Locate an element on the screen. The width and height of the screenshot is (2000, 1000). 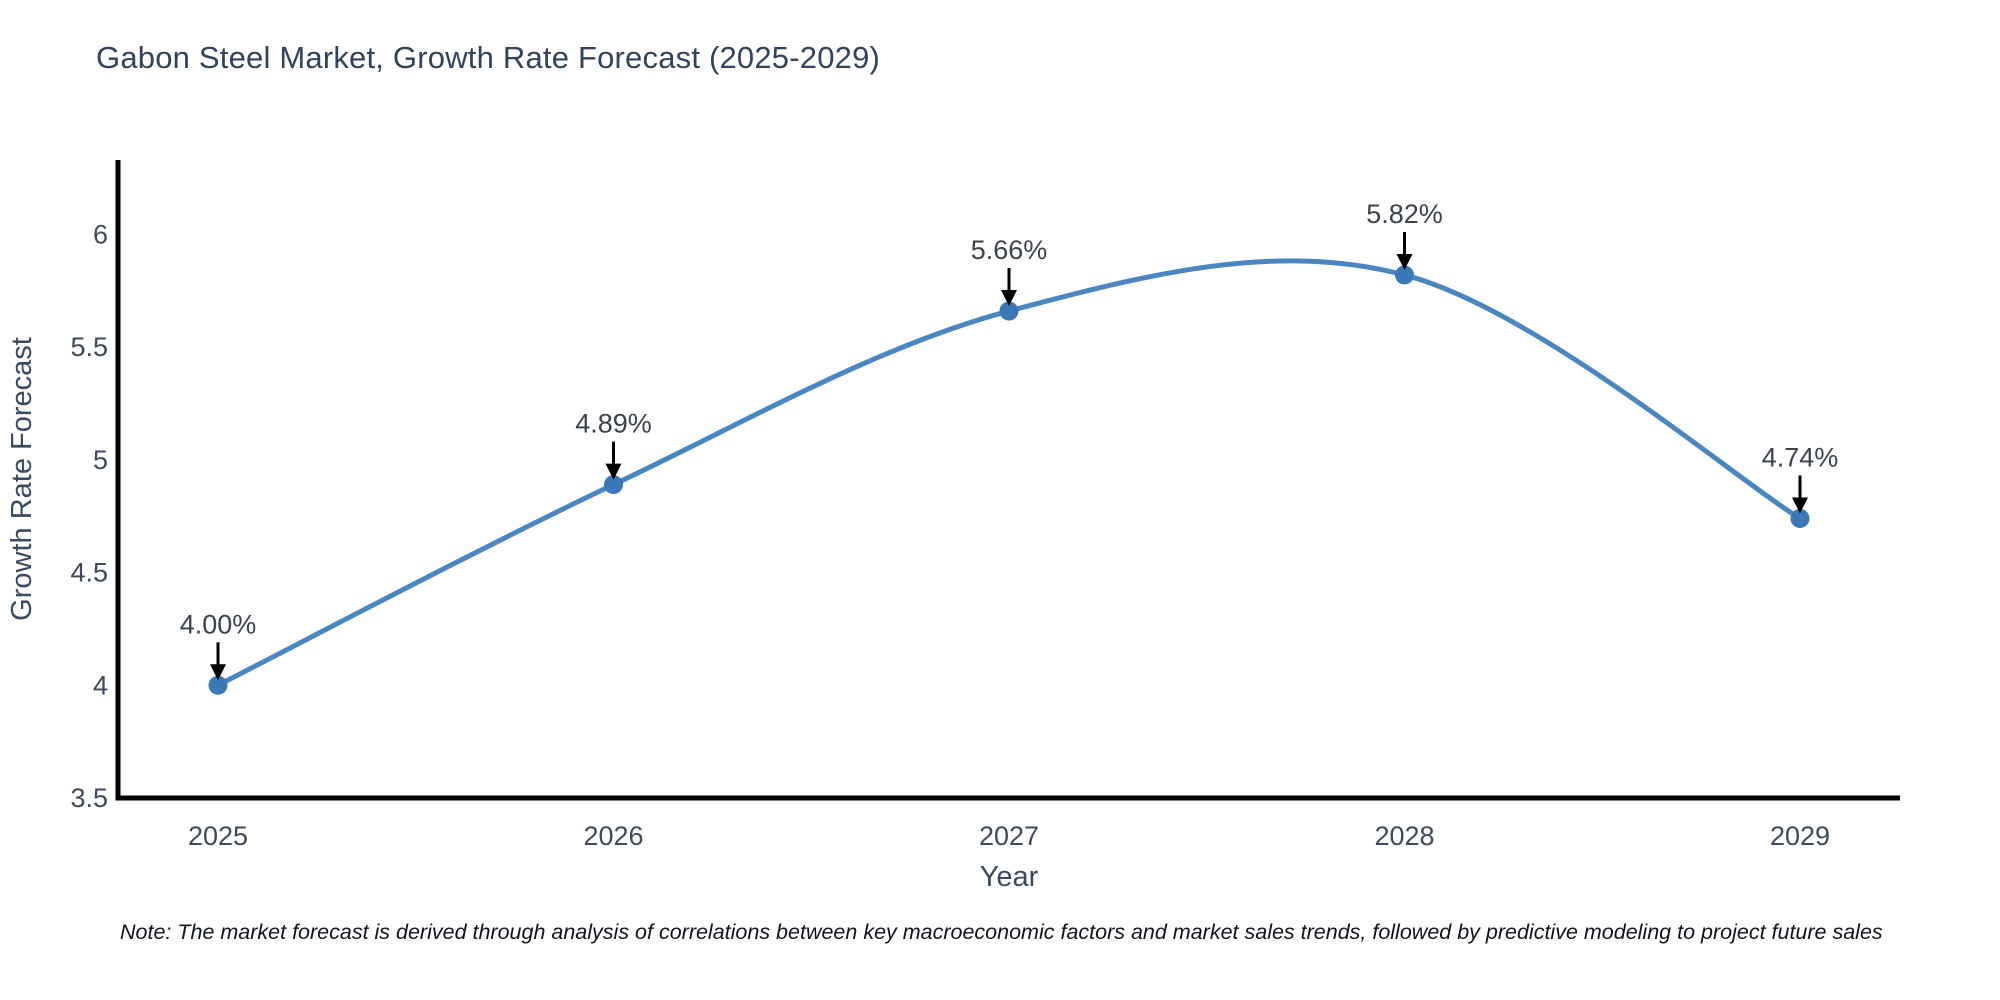
x-axis-tick-label: 2027 is located at coordinates (1009, 836).